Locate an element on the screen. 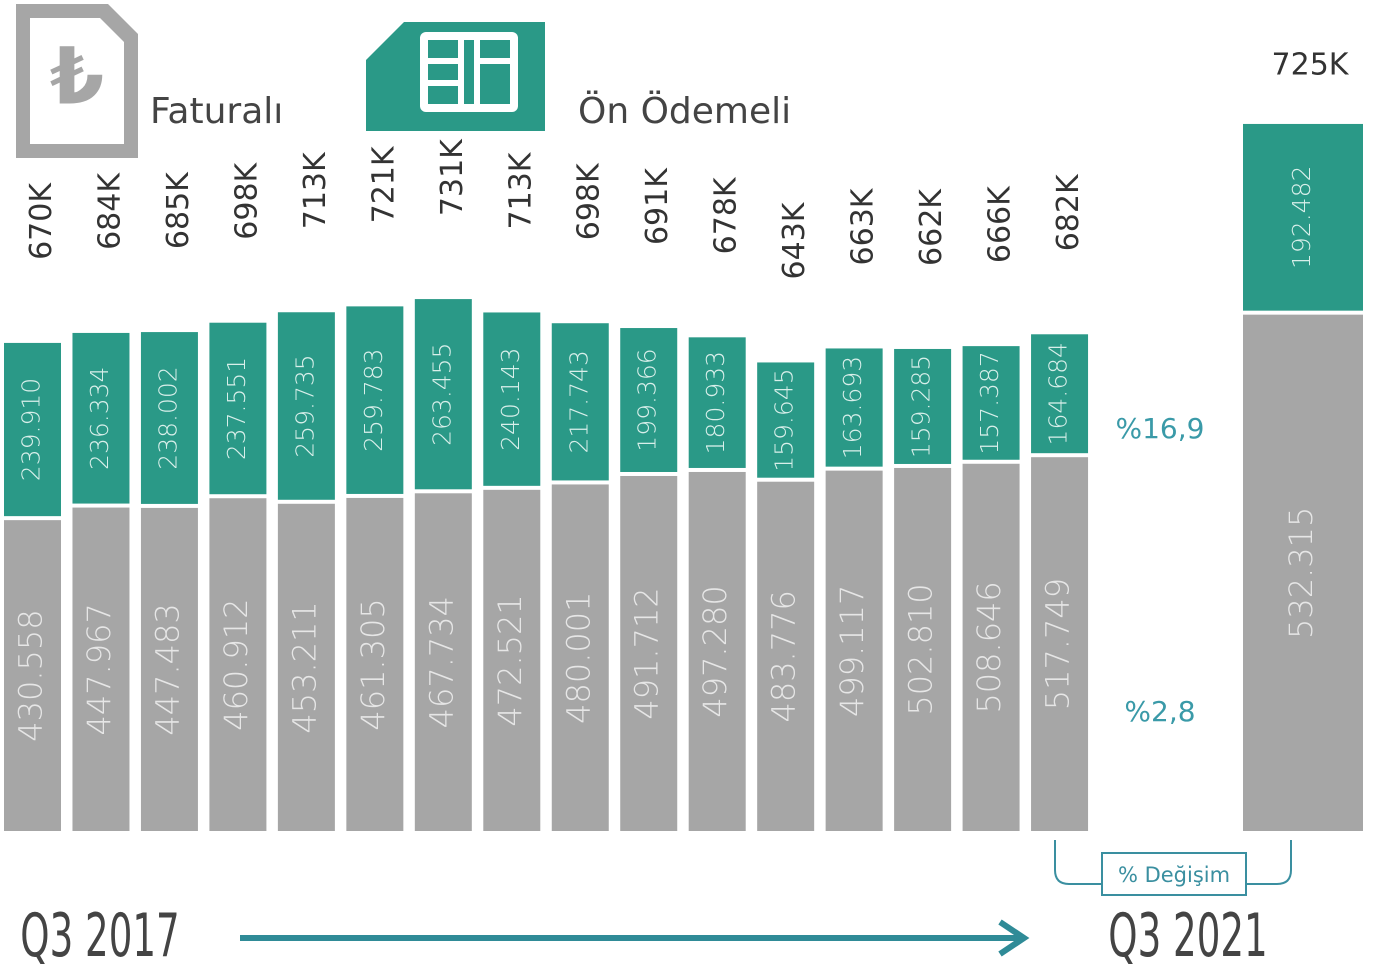 This screenshot has height=978, width=1384. value-label: 508.646 is located at coordinates (989, 647).